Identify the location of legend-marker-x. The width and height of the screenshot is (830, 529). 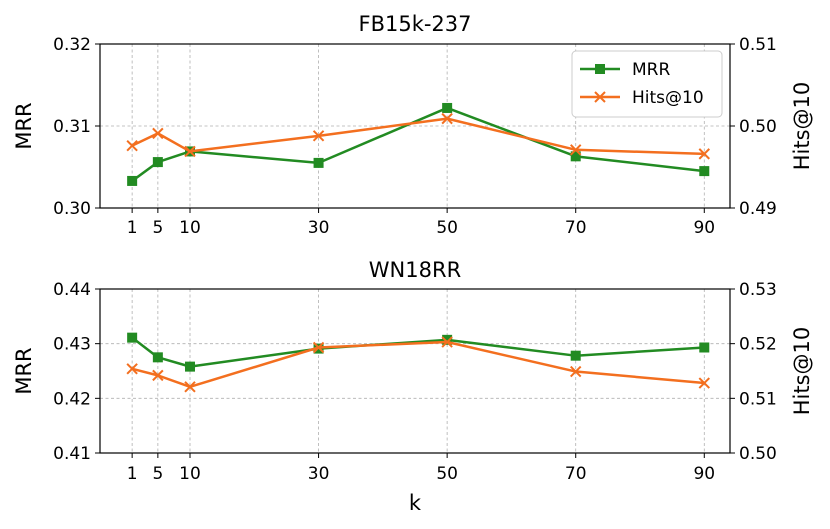
(600, 97).